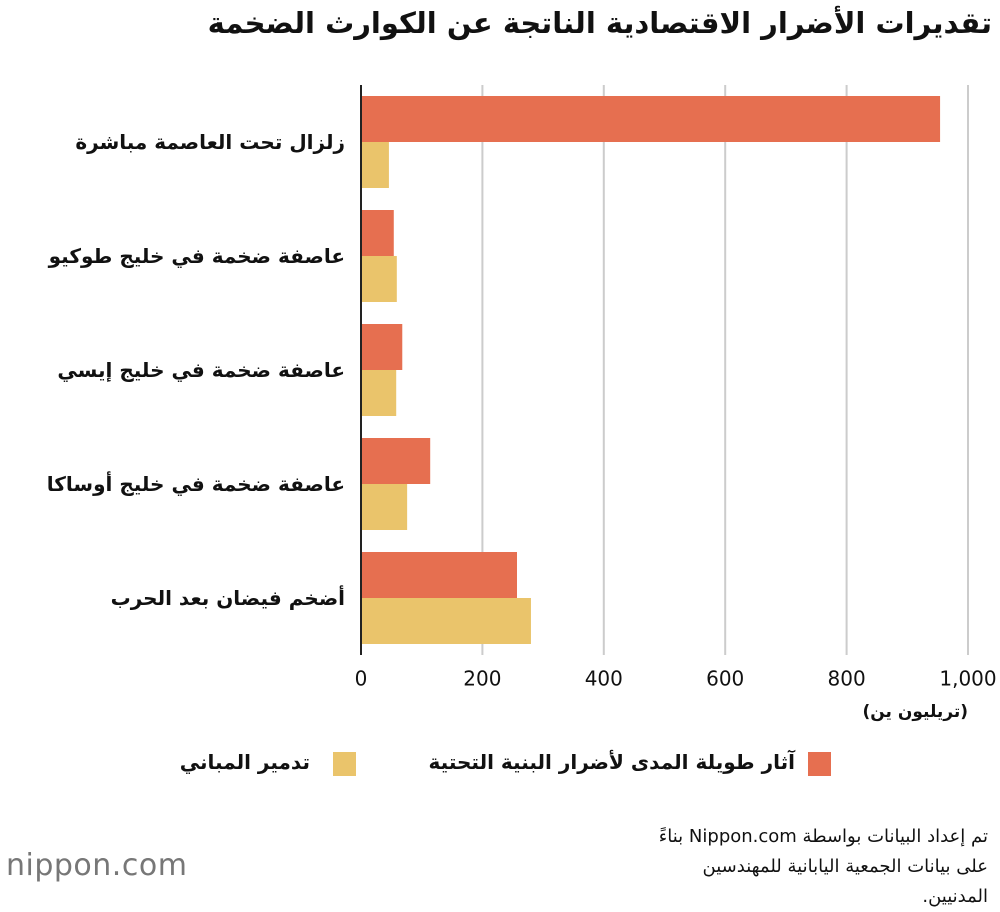  I want to click on x-tick-label: 600, so click(725, 679).